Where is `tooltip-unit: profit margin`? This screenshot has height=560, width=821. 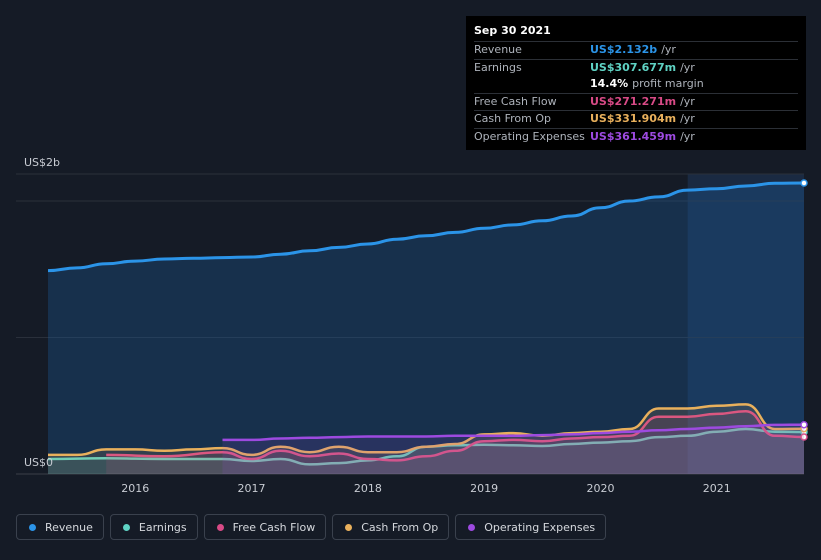 tooltip-unit: profit margin is located at coordinates (668, 84).